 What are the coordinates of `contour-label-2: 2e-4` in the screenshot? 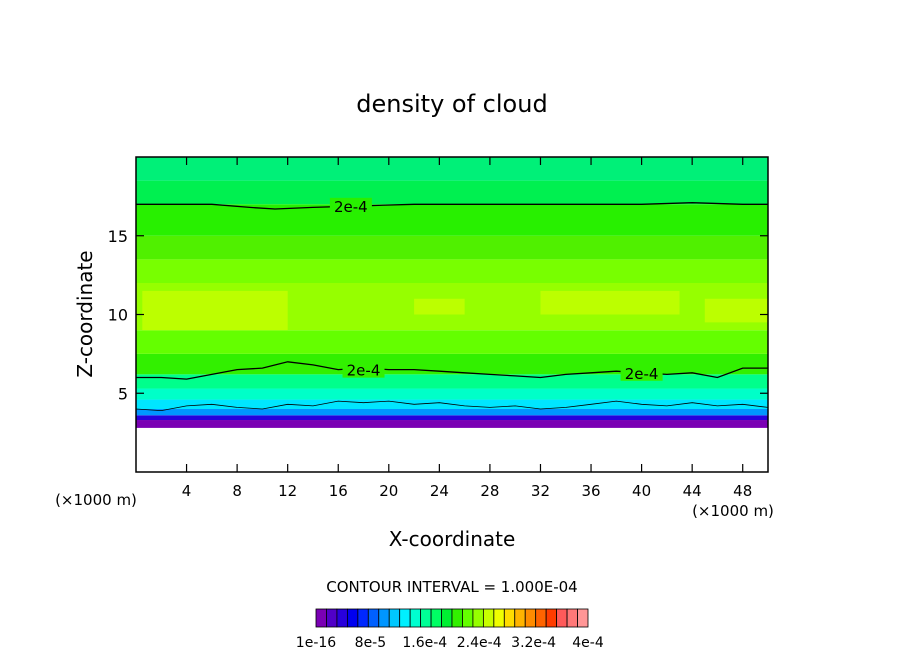 It's located at (642, 374).